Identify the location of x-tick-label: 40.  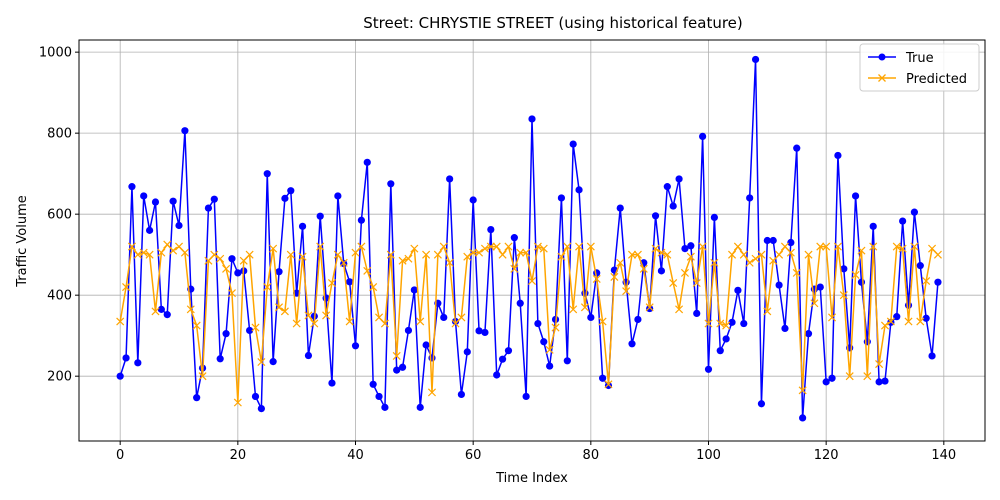
(355, 455).